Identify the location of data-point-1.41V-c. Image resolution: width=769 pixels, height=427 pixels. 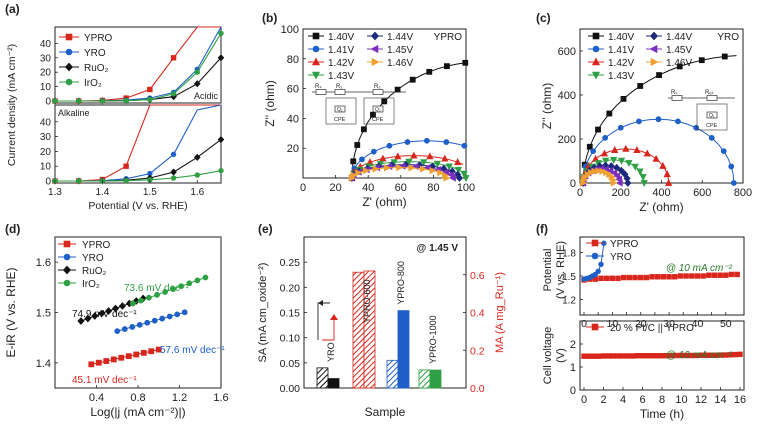
(733, 183).